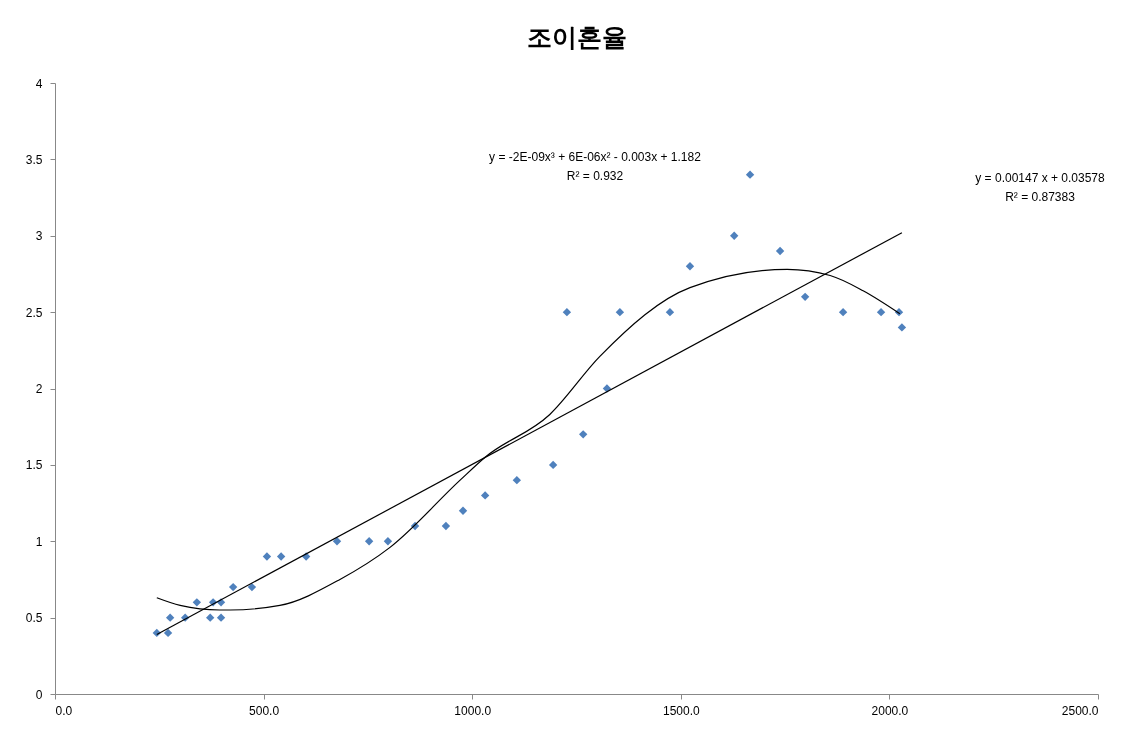 The width and height of the screenshot is (1133, 741). I want to click on y-tick-label: 2, so click(39, 389).